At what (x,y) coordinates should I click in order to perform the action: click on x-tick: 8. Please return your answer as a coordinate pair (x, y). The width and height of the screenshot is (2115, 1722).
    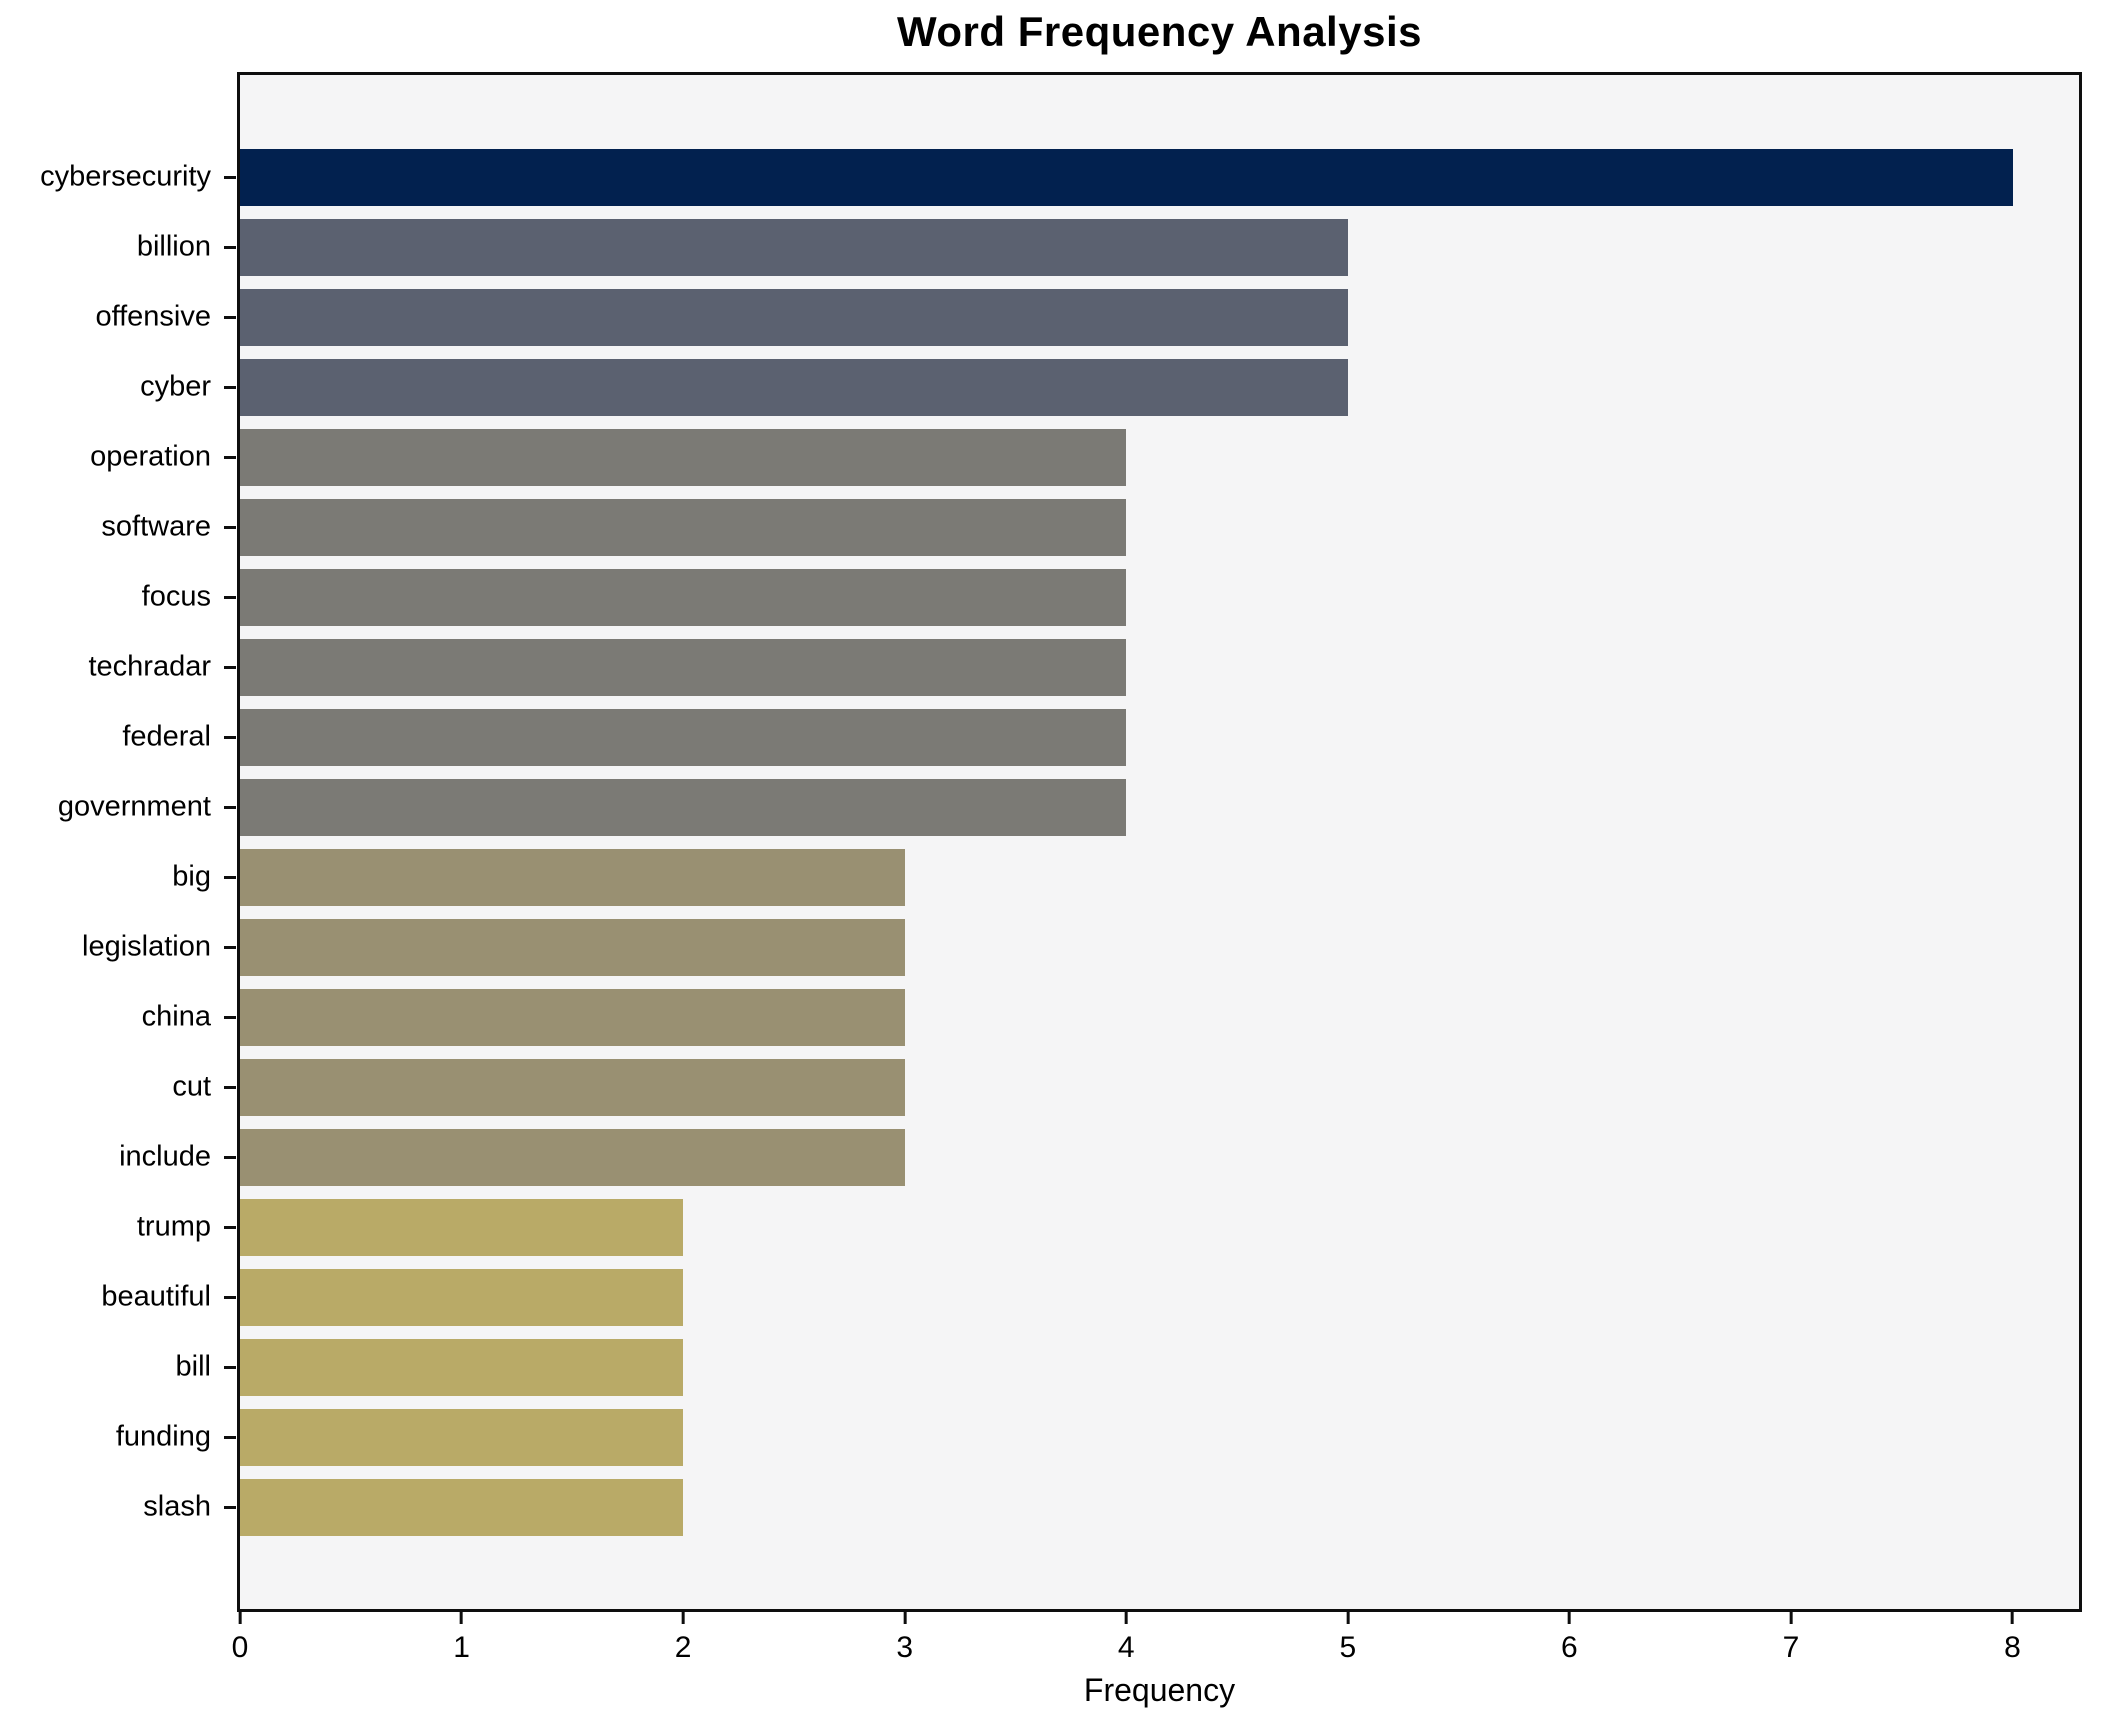
    Looking at the image, I should click on (2012, 1638).